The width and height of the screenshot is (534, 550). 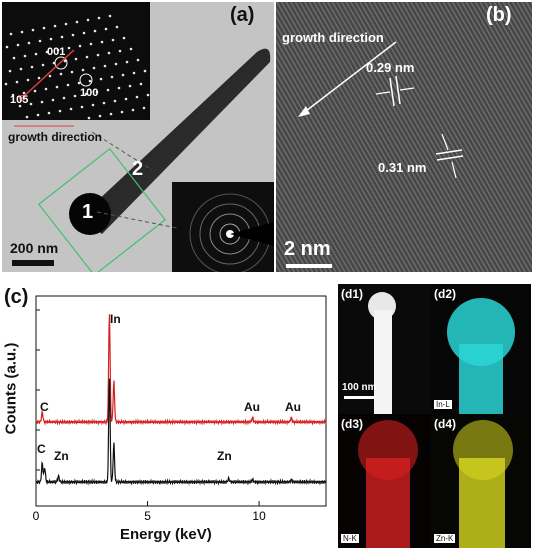 What do you see at coordinates (352, 424) in the screenshot?
I see `panel-d3-label: (d3)` at bounding box center [352, 424].